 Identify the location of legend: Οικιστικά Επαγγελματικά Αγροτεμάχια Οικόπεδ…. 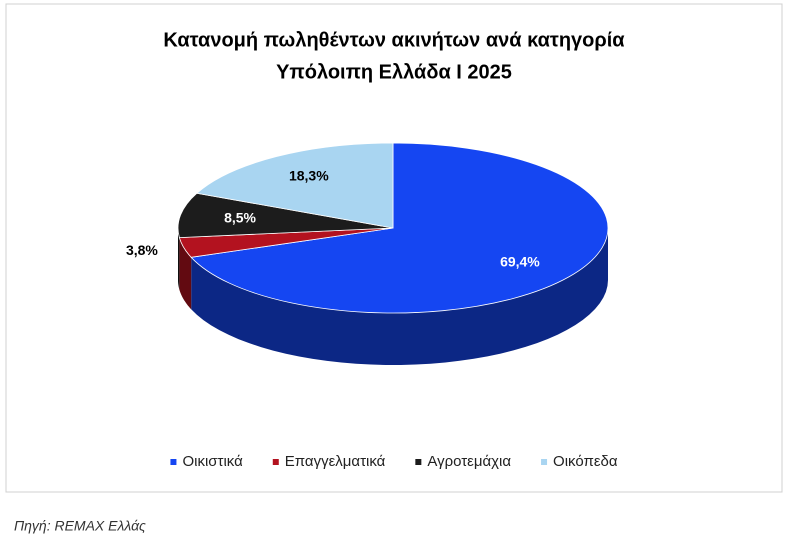
(394, 461).